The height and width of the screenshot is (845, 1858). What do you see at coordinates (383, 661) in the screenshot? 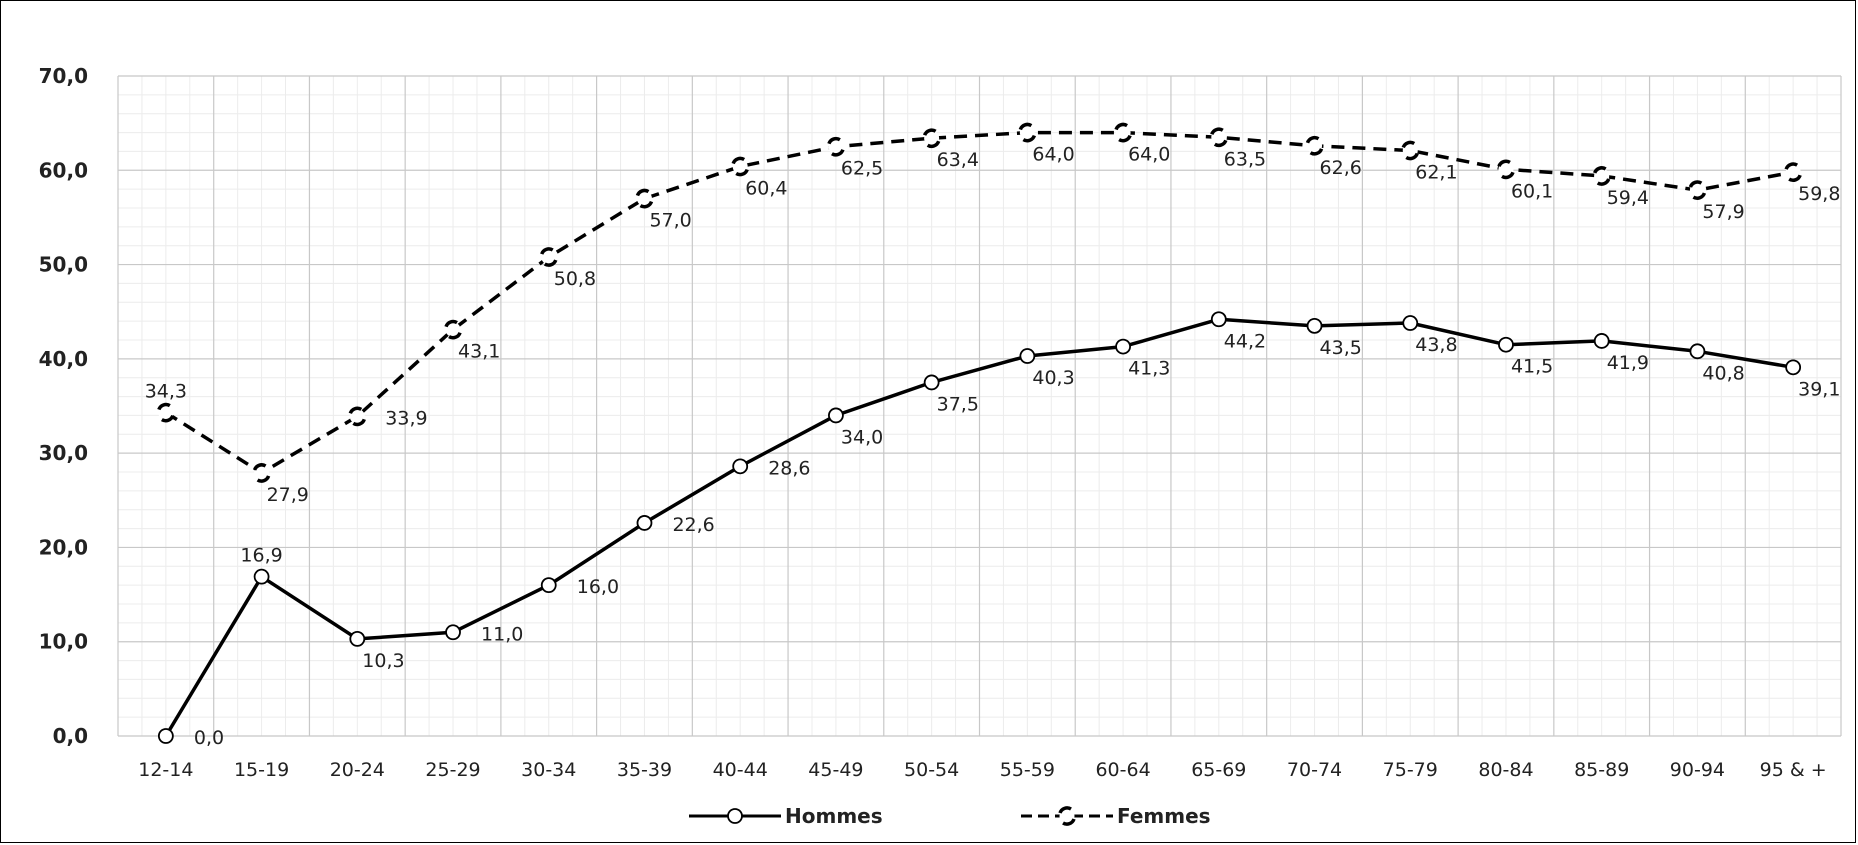
I see `hommes-data-label: 10,3` at bounding box center [383, 661].